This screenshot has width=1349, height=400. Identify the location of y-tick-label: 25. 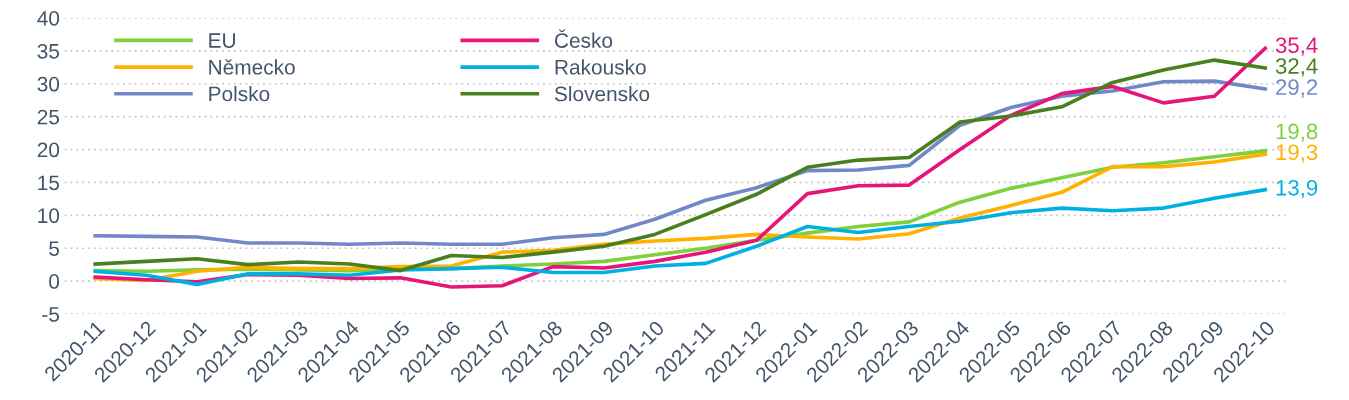
(48, 117).